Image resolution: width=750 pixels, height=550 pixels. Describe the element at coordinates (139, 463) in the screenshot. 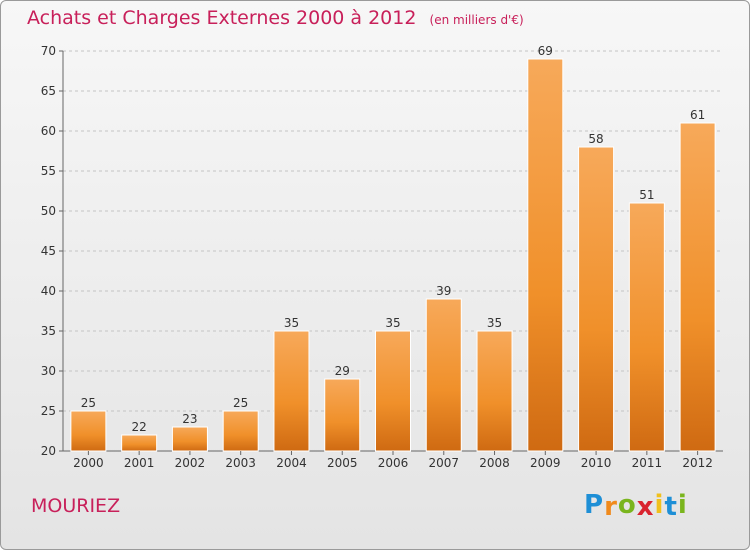

I see `x-tick-label: 2001` at that location.